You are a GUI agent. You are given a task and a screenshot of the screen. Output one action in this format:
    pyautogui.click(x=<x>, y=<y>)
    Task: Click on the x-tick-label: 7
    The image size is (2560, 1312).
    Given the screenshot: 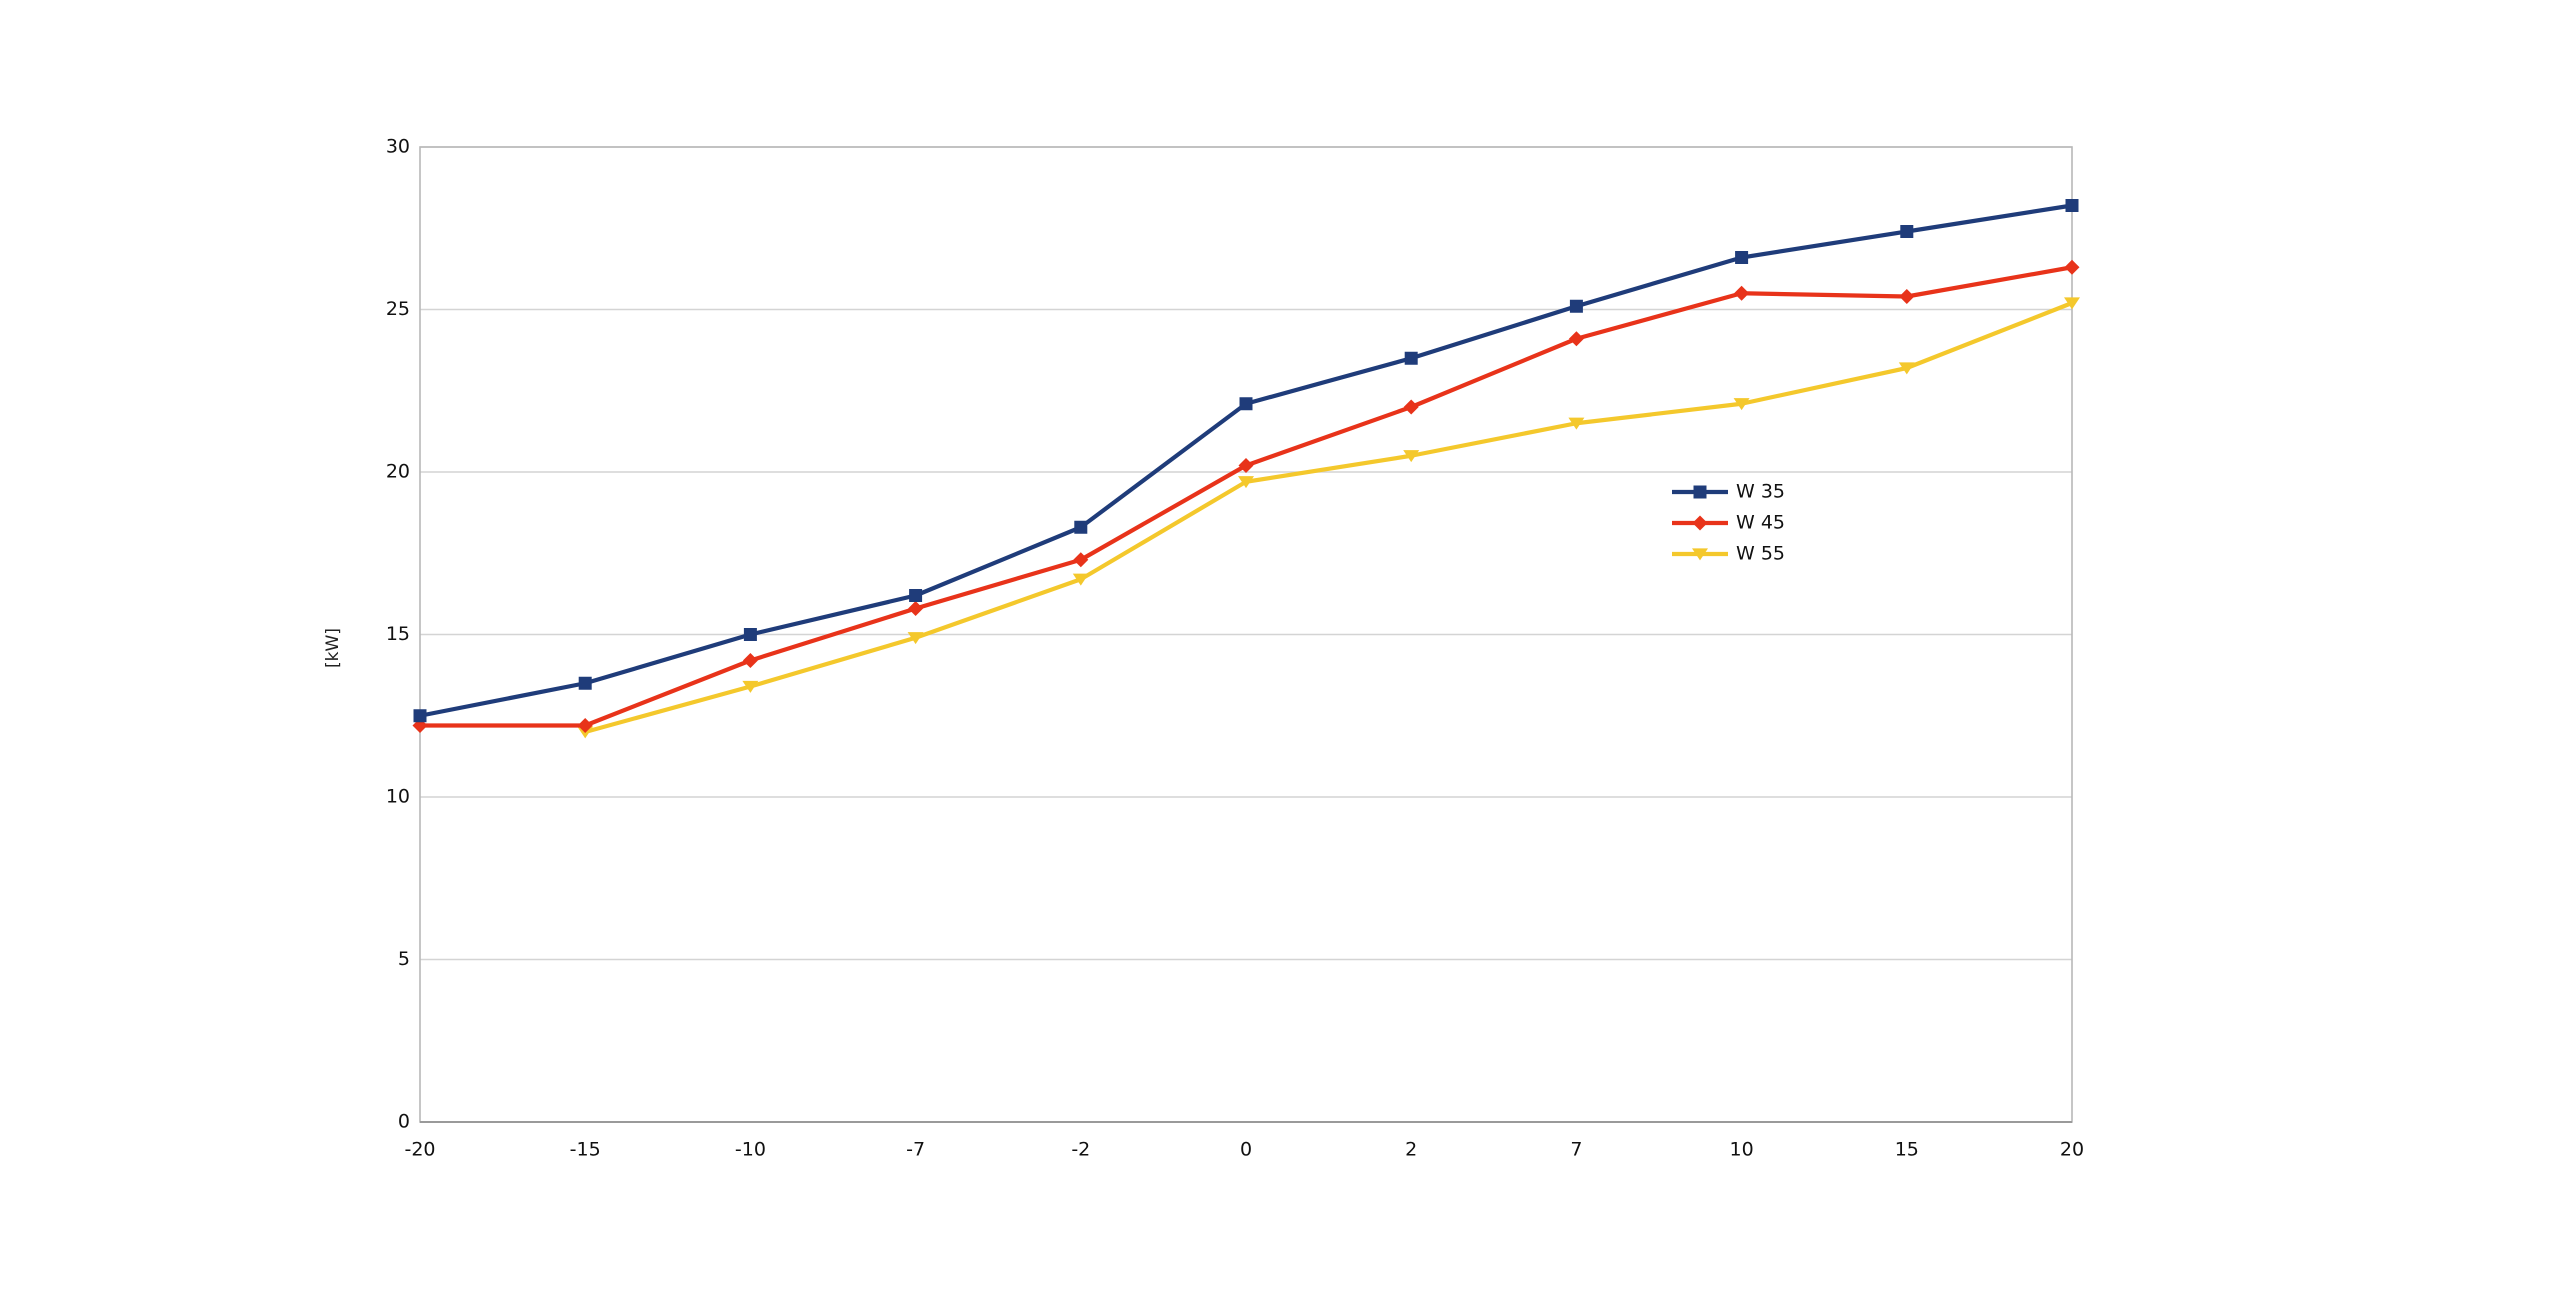 What is the action you would take?
    pyautogui.click(x=1576, y=1150)
    